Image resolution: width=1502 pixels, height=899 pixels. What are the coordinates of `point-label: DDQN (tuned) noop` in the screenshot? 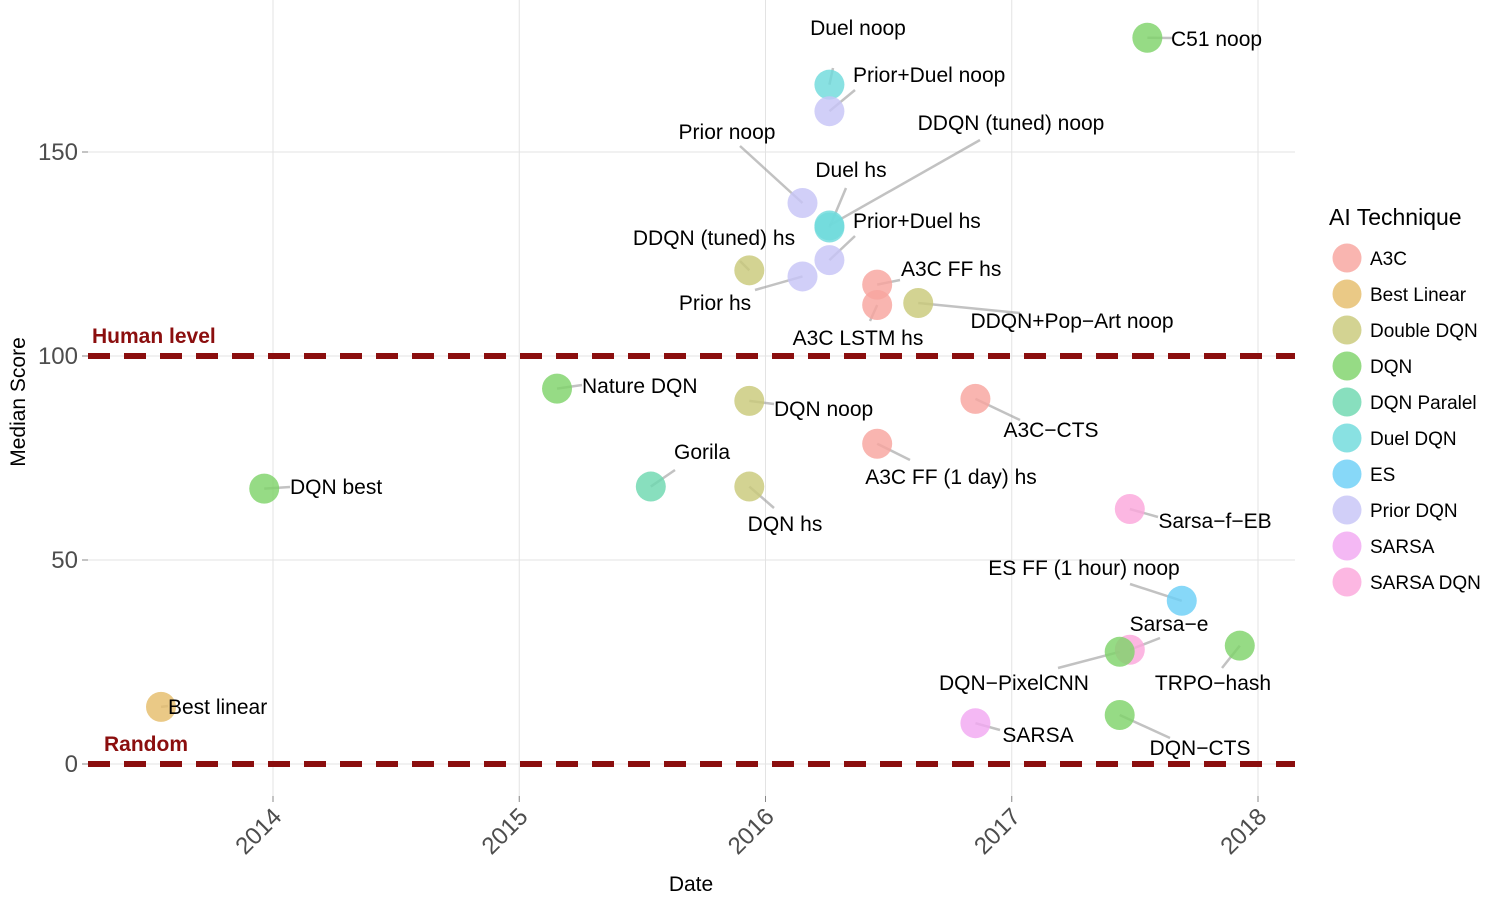 It's located at (1011, 123).